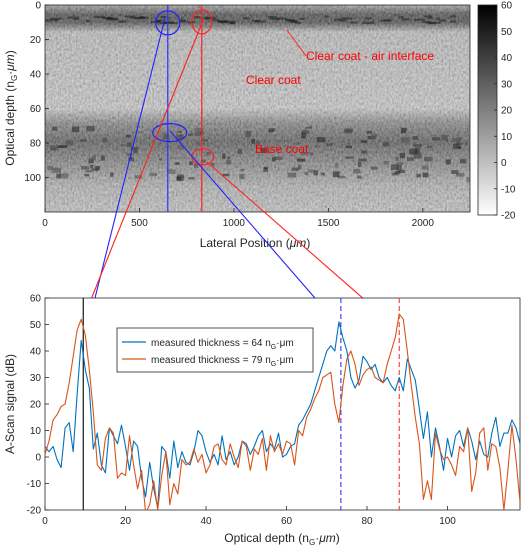 The image size is (525, 550). I want to click on interface-circle-red, so click(202, 22).